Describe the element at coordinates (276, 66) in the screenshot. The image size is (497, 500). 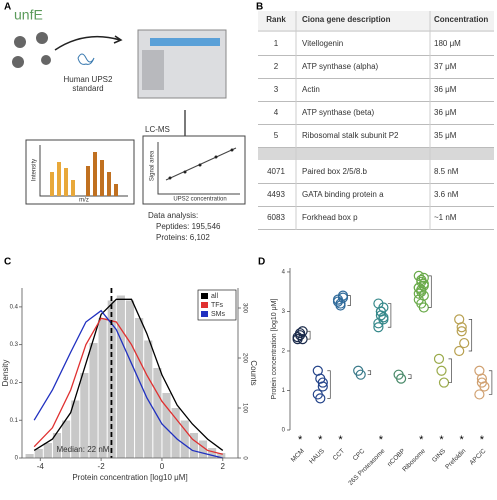
I see `table-cell: 2` at that location.